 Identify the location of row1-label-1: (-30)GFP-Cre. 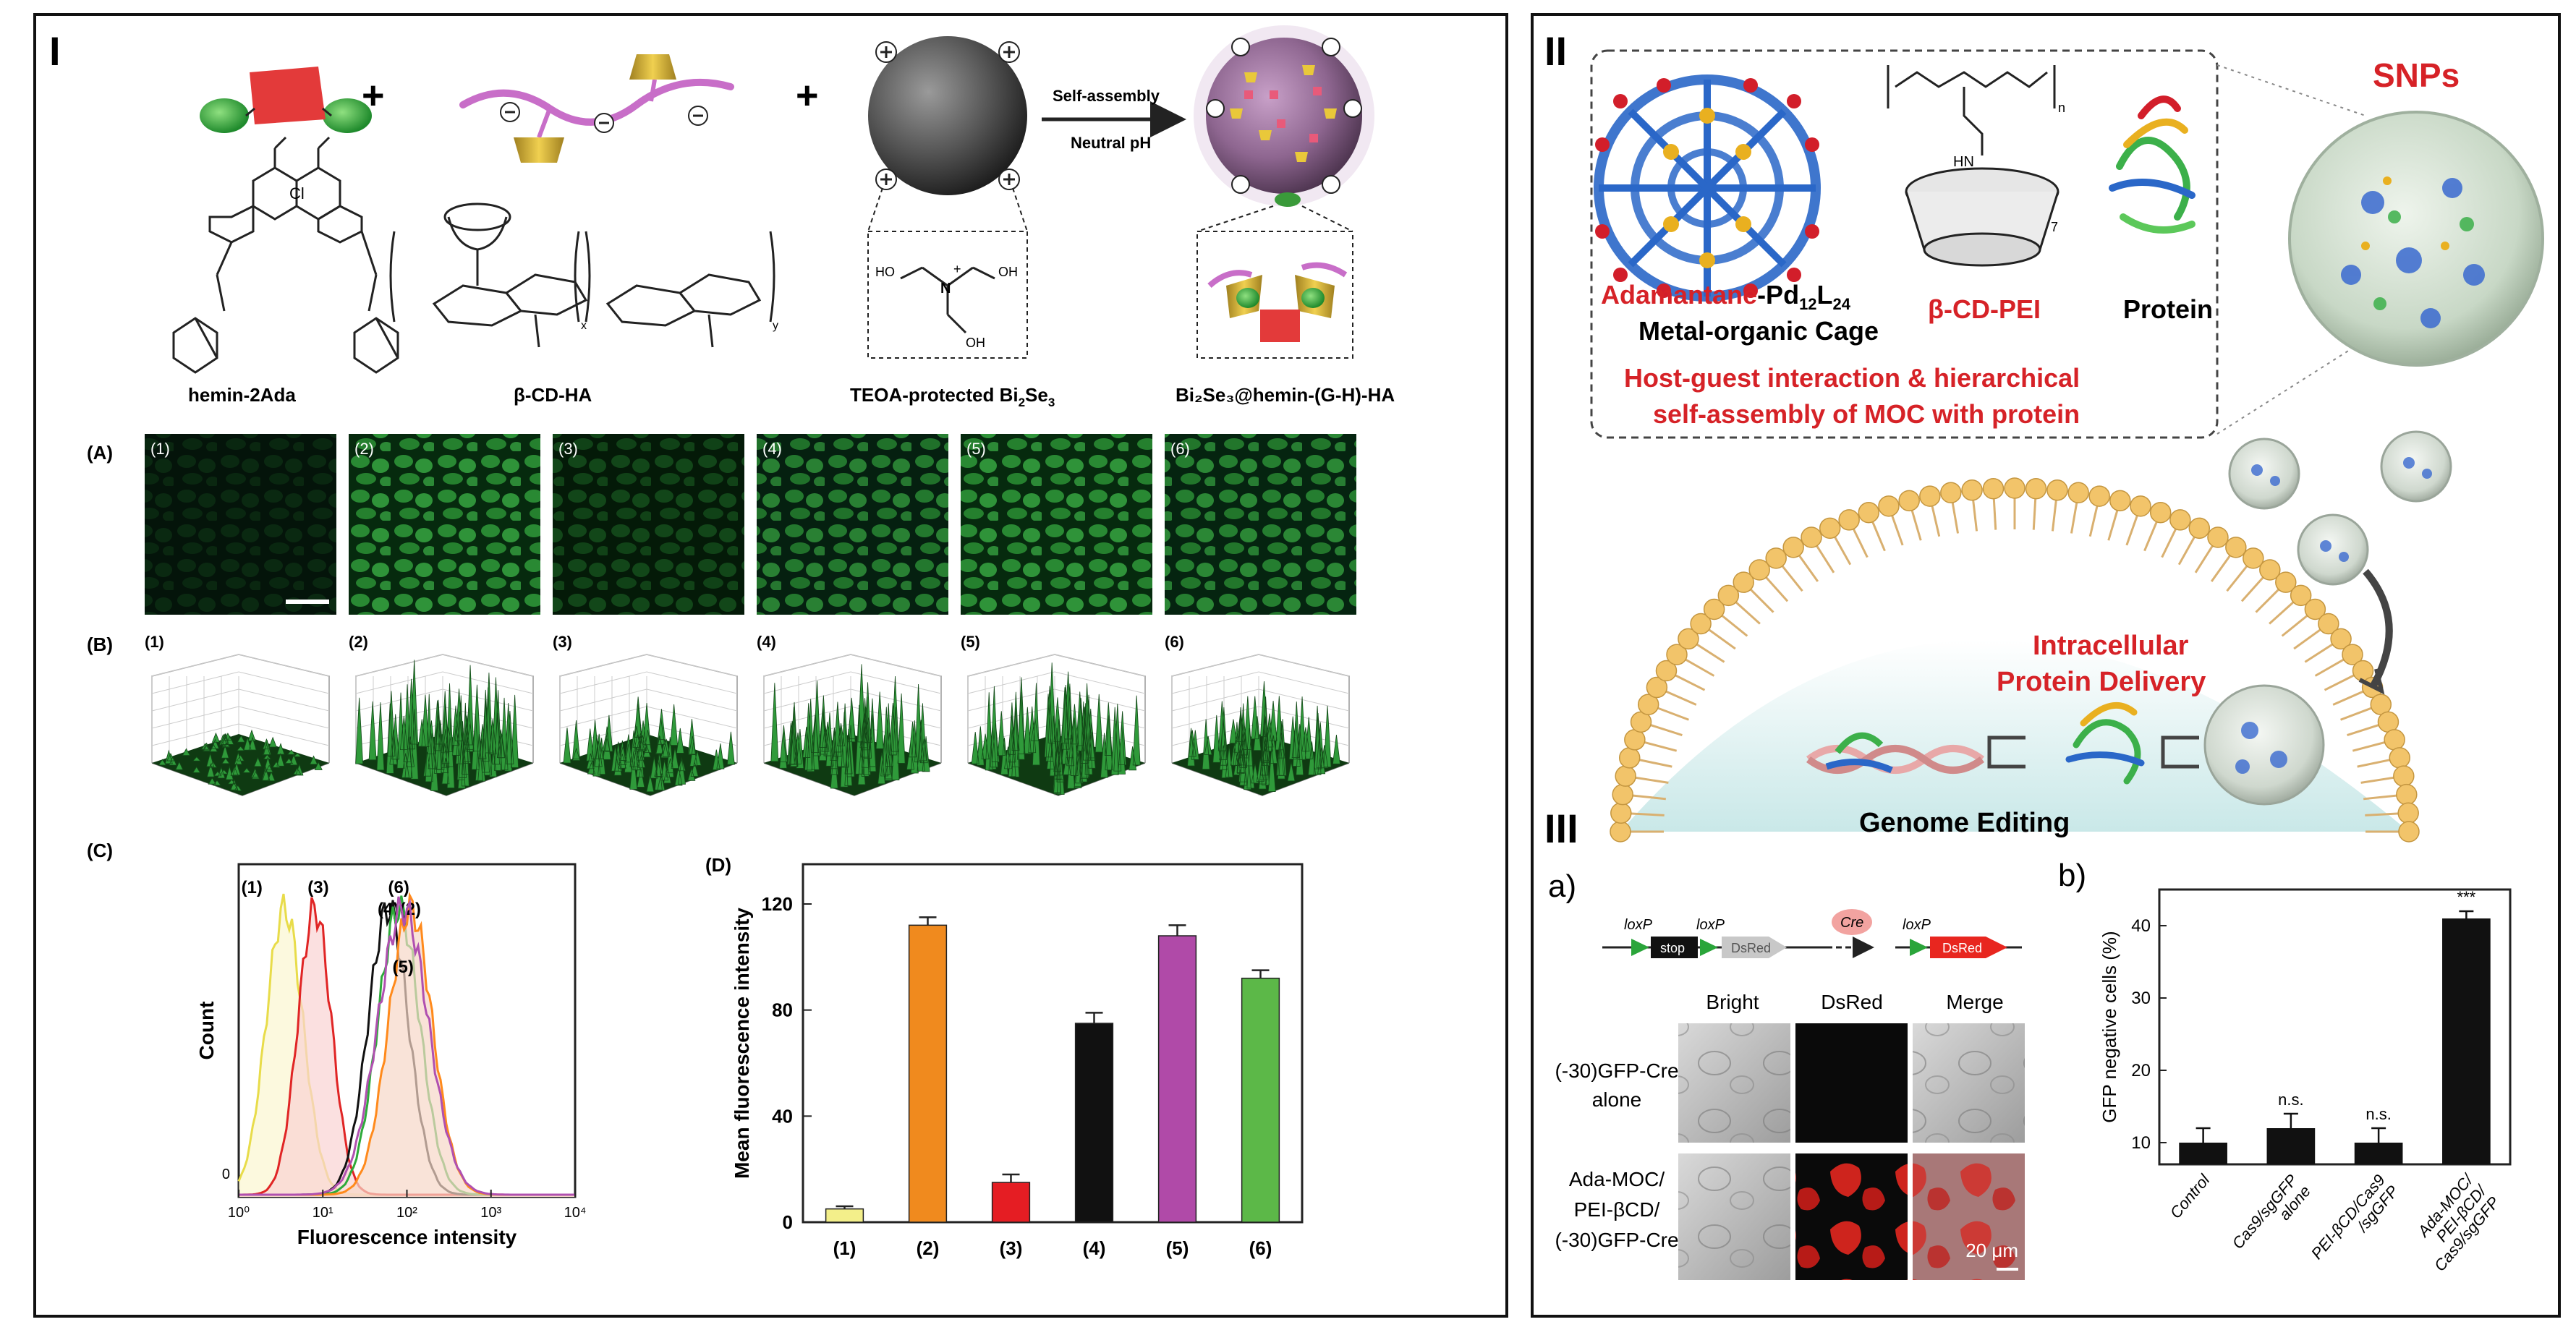
(1616, 1070).